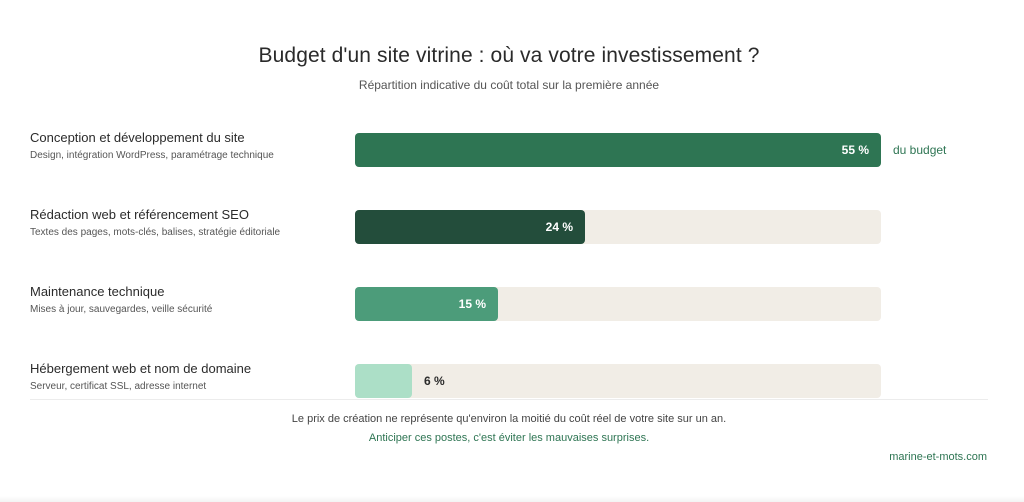  Describe the element at coordinates (559, 227) in the screenshot. I see `data-label: 24 %` at that location.